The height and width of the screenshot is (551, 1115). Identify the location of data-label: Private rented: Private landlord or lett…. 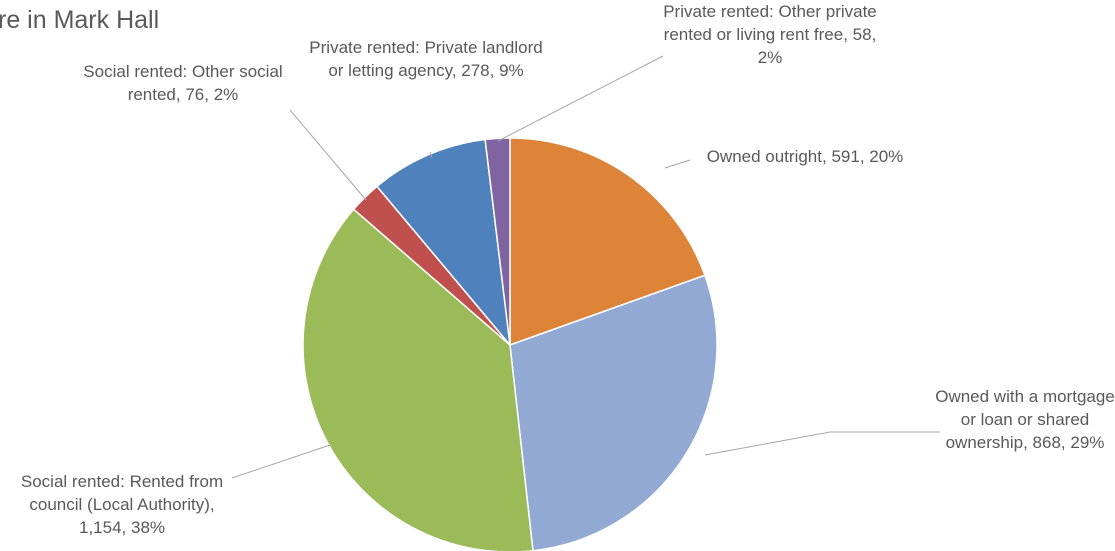
(426, 59).